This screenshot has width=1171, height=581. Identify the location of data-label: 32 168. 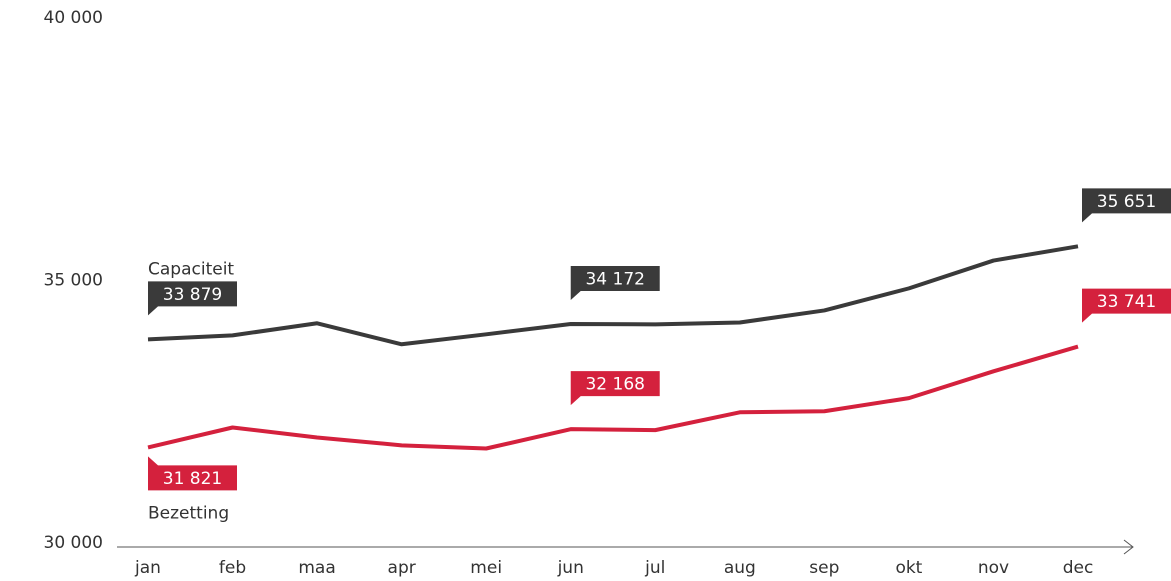
(614, 385).